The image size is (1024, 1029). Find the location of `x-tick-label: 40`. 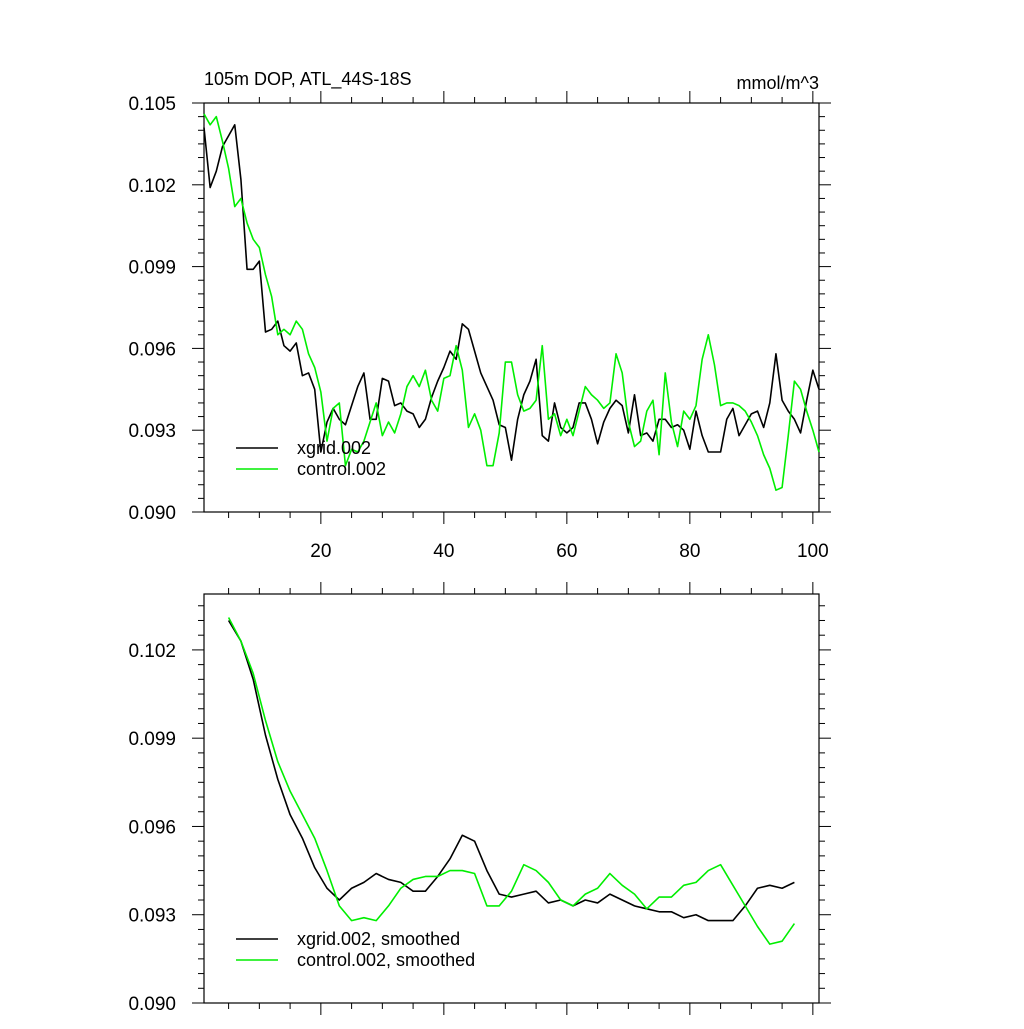

x-tick-label: 40 is located at coordinates (443, 551).